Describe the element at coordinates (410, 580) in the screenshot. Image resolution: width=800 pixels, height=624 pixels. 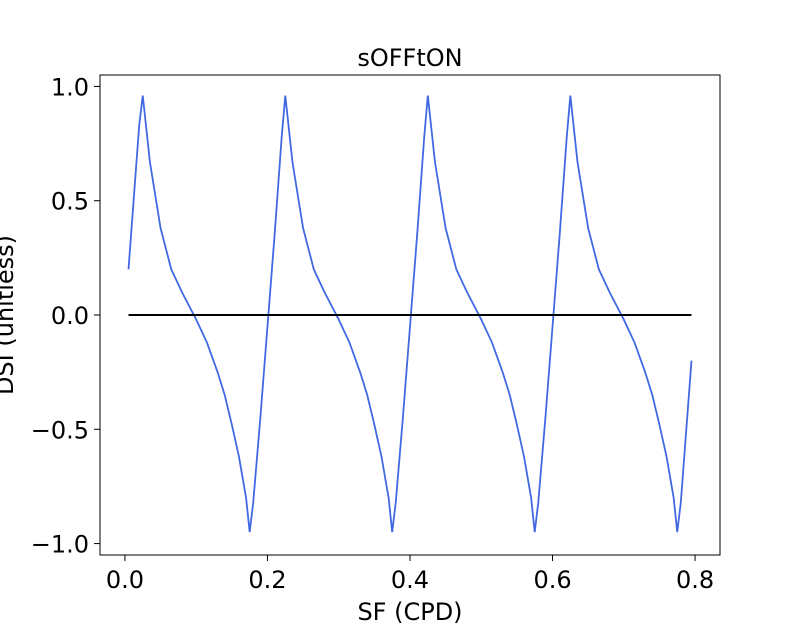
I see `x-tick-label: 0.4` at that location.